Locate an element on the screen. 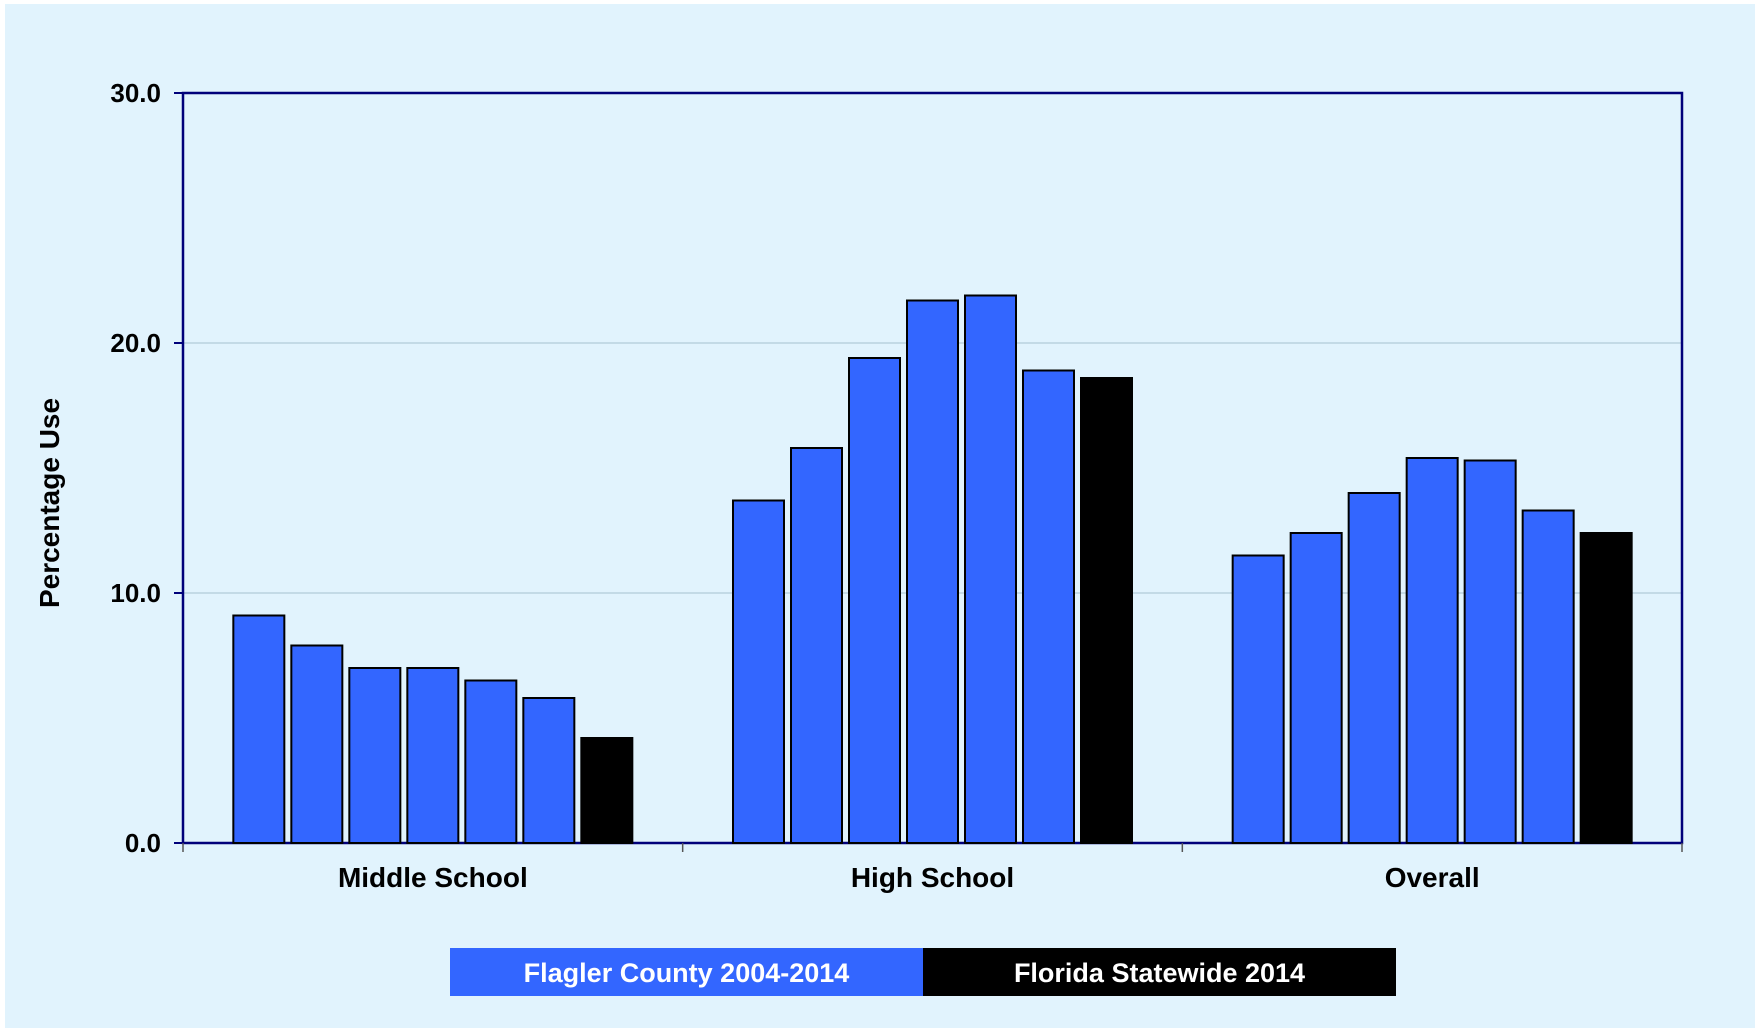 The width and height of the screenshot is (1760, 1035). legend-label: Flagler County 2004-2014 is located at coordinates (687, 973).